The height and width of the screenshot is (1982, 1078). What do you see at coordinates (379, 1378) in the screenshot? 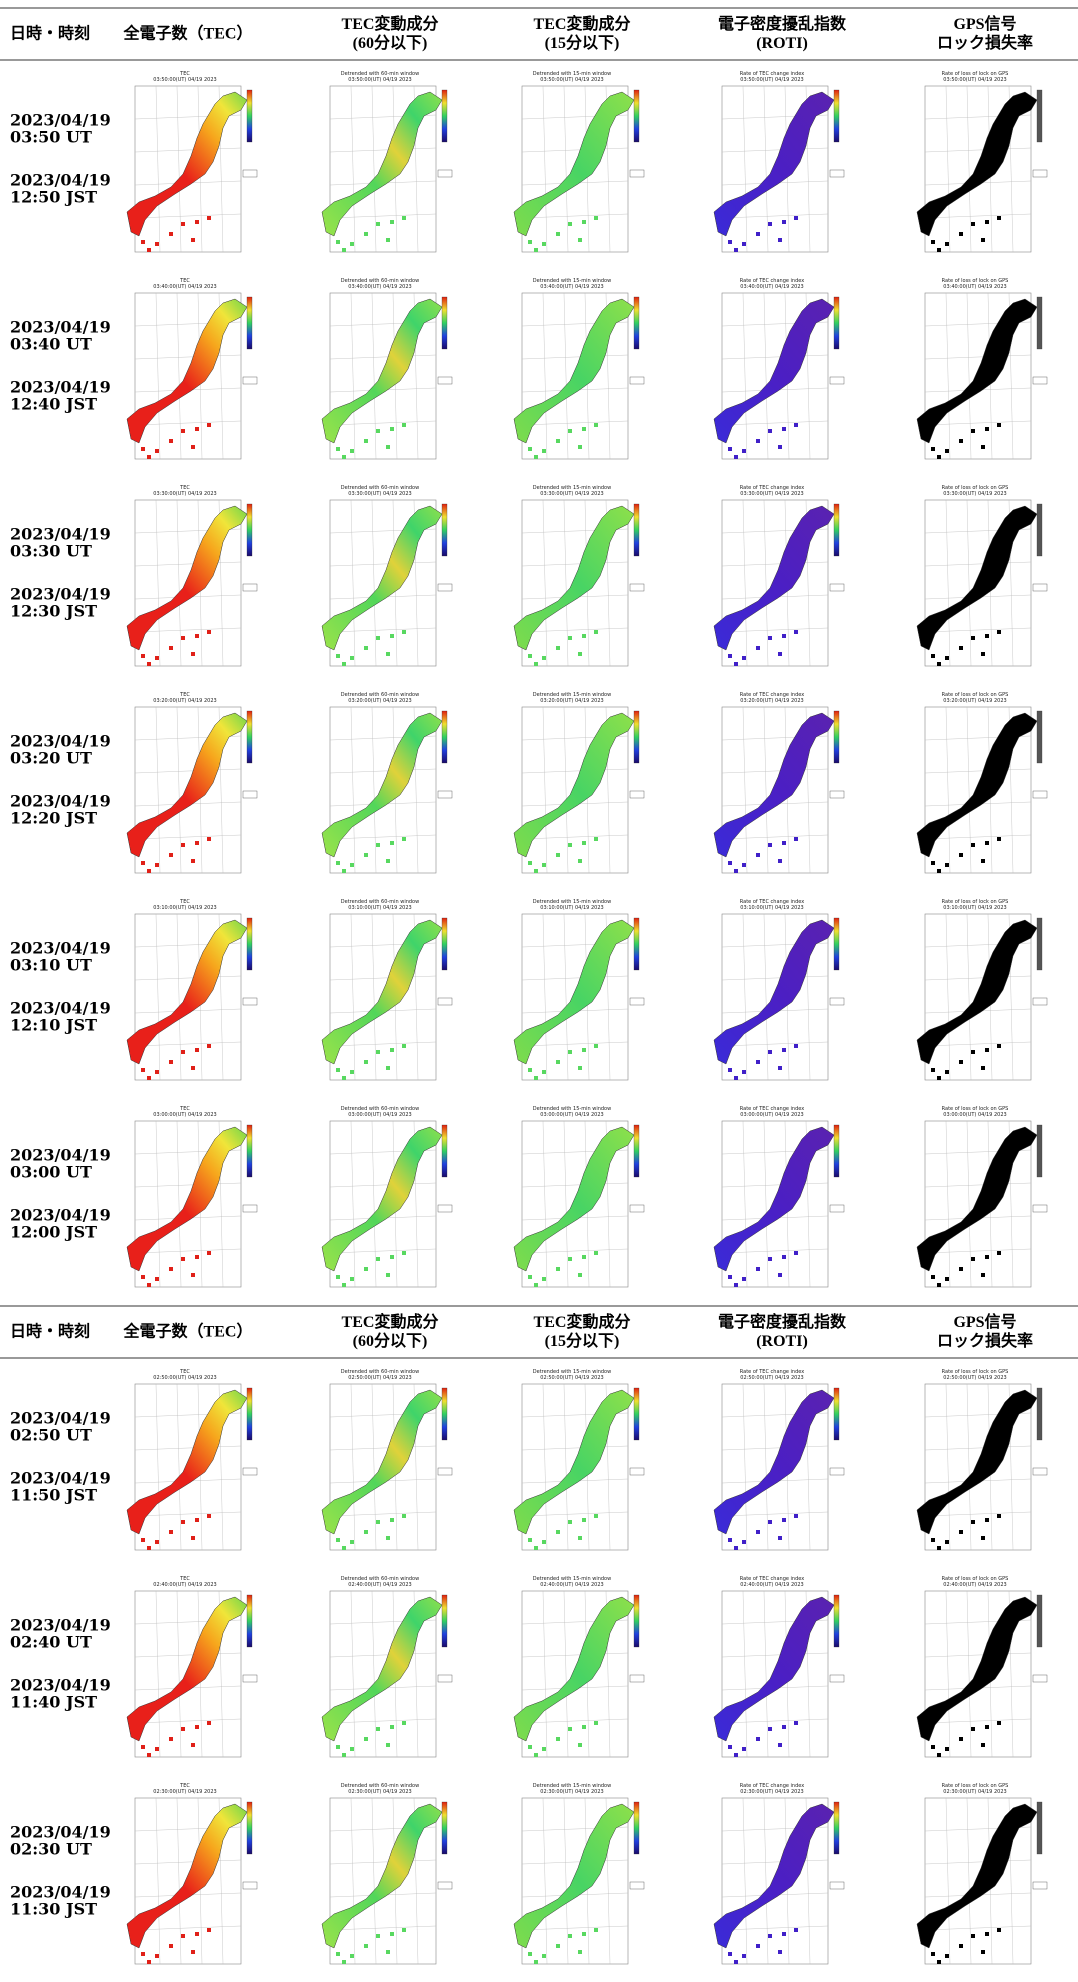
I see `panel-time: 02:50:00(UT) 04/19 2023` at bounding box center [379, 1378].